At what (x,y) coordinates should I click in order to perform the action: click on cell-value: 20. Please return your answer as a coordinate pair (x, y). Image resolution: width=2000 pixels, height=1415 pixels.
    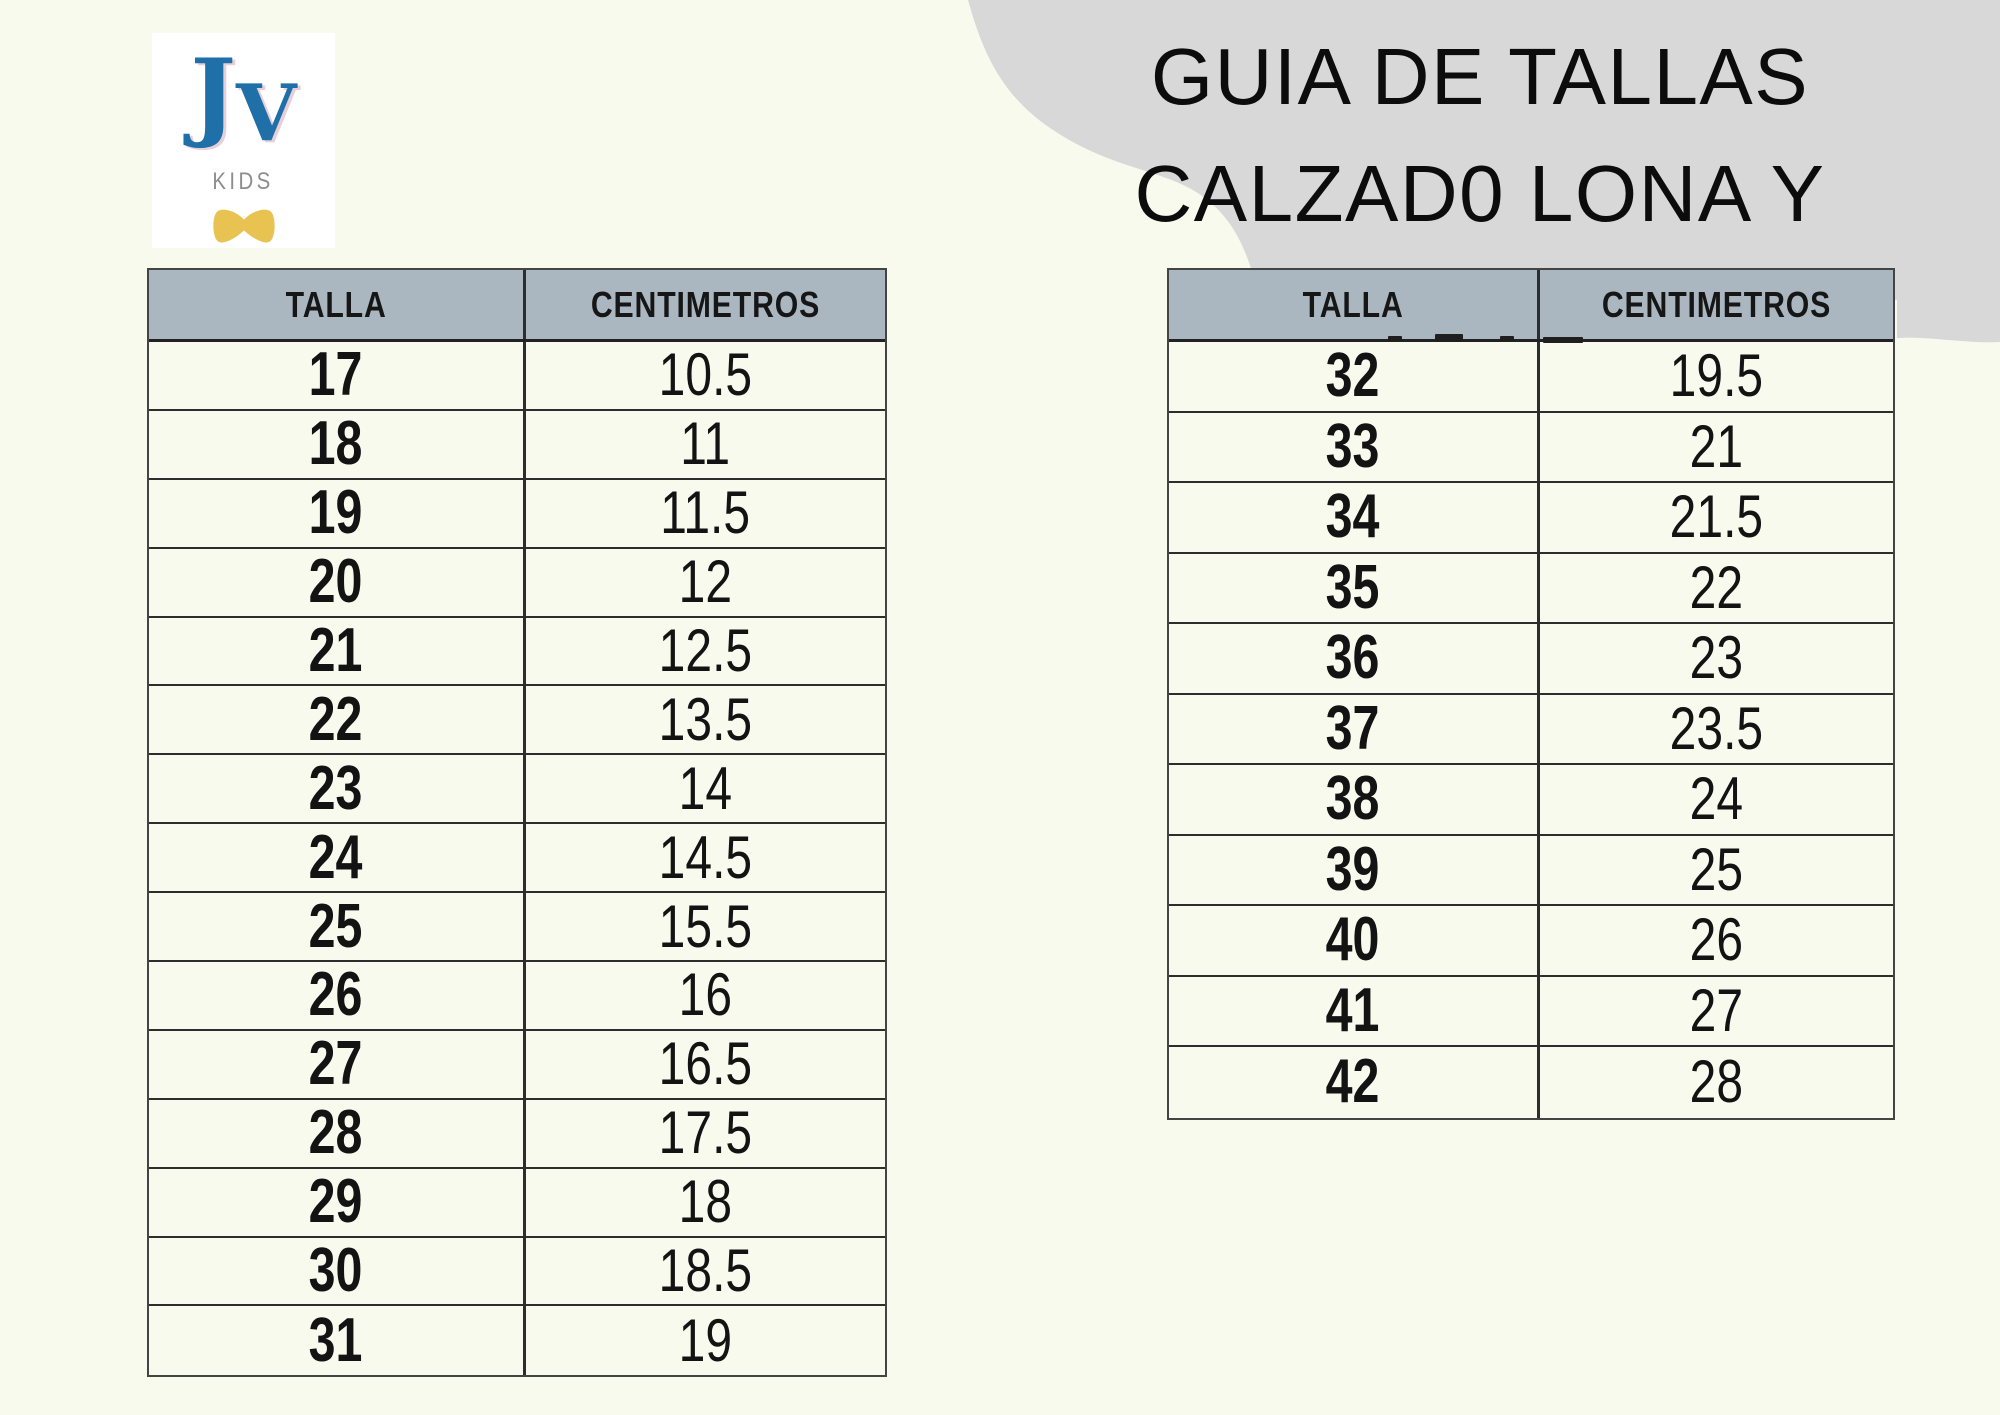
    Looking at the image, I should click on (336, 582).